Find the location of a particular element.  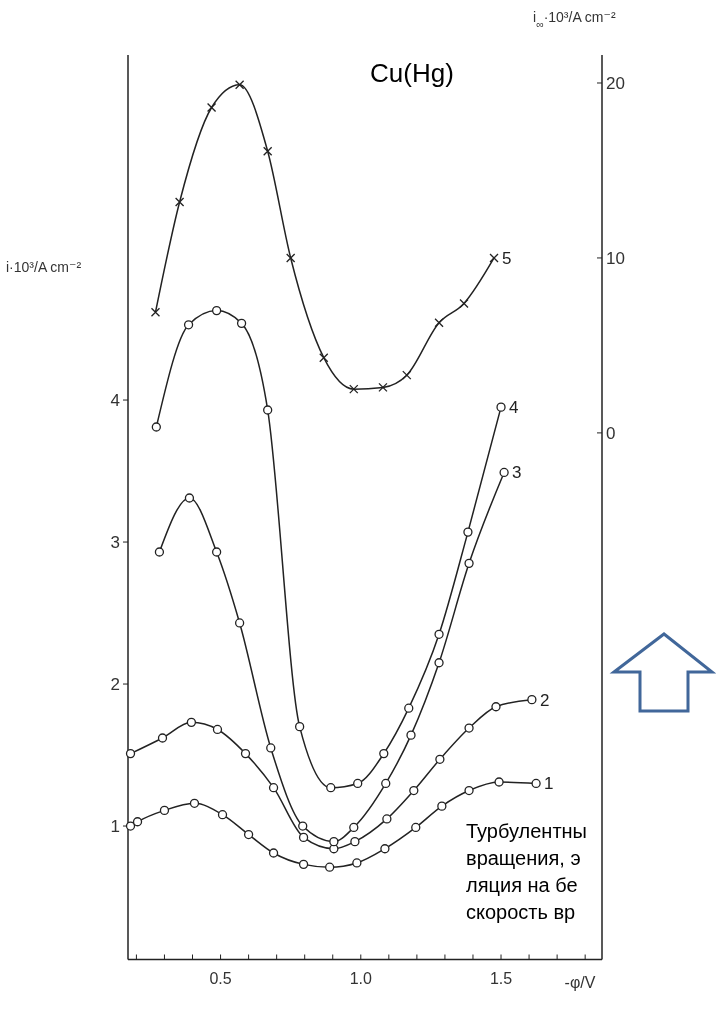

x-tick-label: 0.5 is located at coordinates (220, 978).